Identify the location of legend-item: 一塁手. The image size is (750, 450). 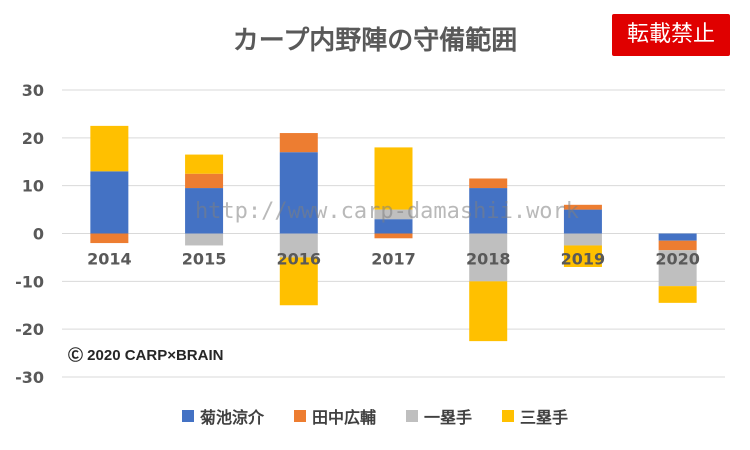
(439, 416).